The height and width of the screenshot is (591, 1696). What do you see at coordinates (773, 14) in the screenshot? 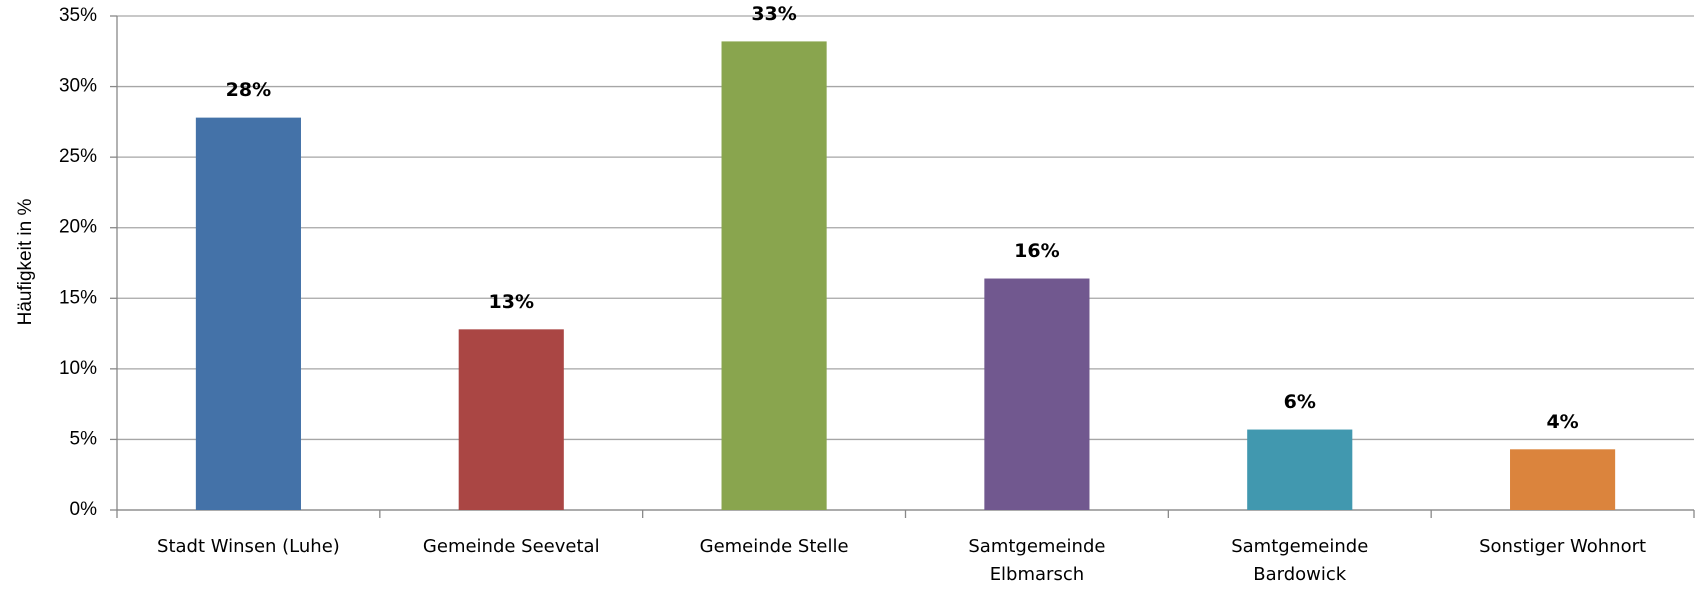
I see `data-label: 33%` at bounding box center [773, 14].